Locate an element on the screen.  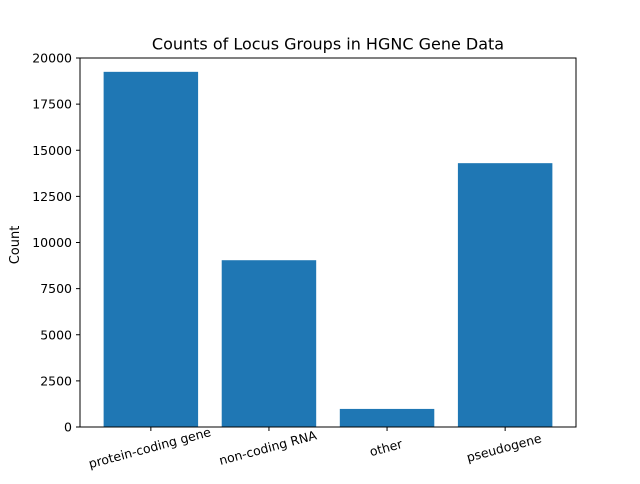
bar-other is located at coordinates (387, 417).